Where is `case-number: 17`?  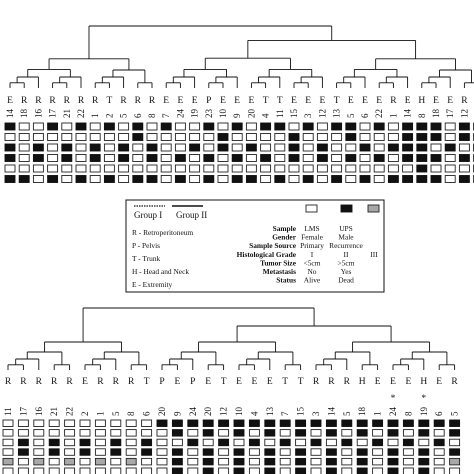 case-number: 17 is located at coordinates (450, 114).